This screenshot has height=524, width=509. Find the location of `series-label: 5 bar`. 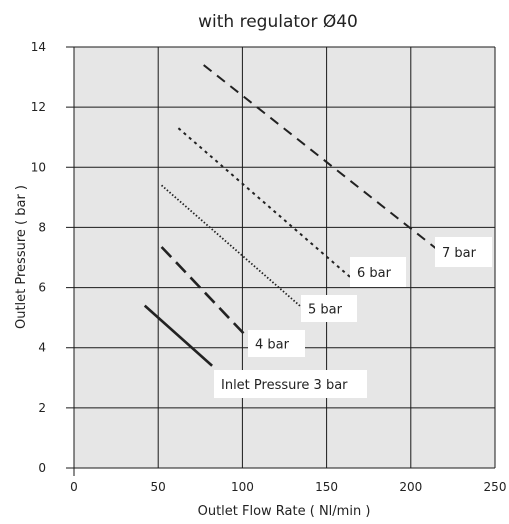

series-label: 5 bar is located at coordinates (325, 310).